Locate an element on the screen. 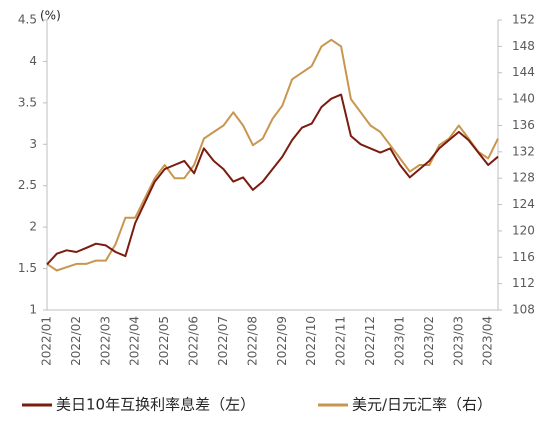 This screenshot has width=550, height=433. legend: 美日10年互换利率息差（左） 美元/日元汇率（右） is located at coordinates (257, 405).